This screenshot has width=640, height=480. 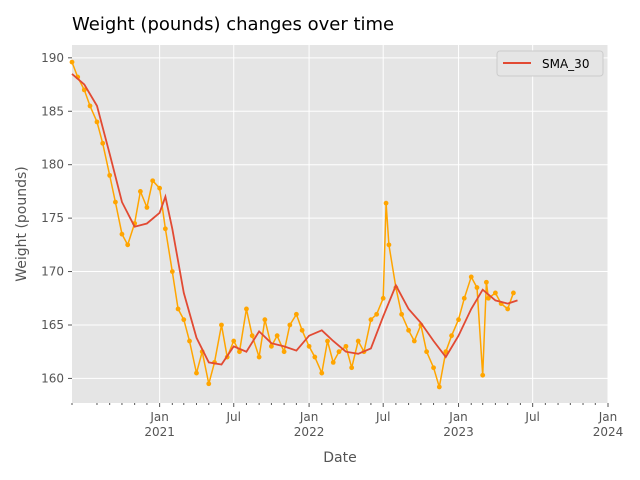 What do you see at coordinates (608, 432) in the screenshot?
I see `x-tick-year-label: 2024` at bounding box center [608, 432].